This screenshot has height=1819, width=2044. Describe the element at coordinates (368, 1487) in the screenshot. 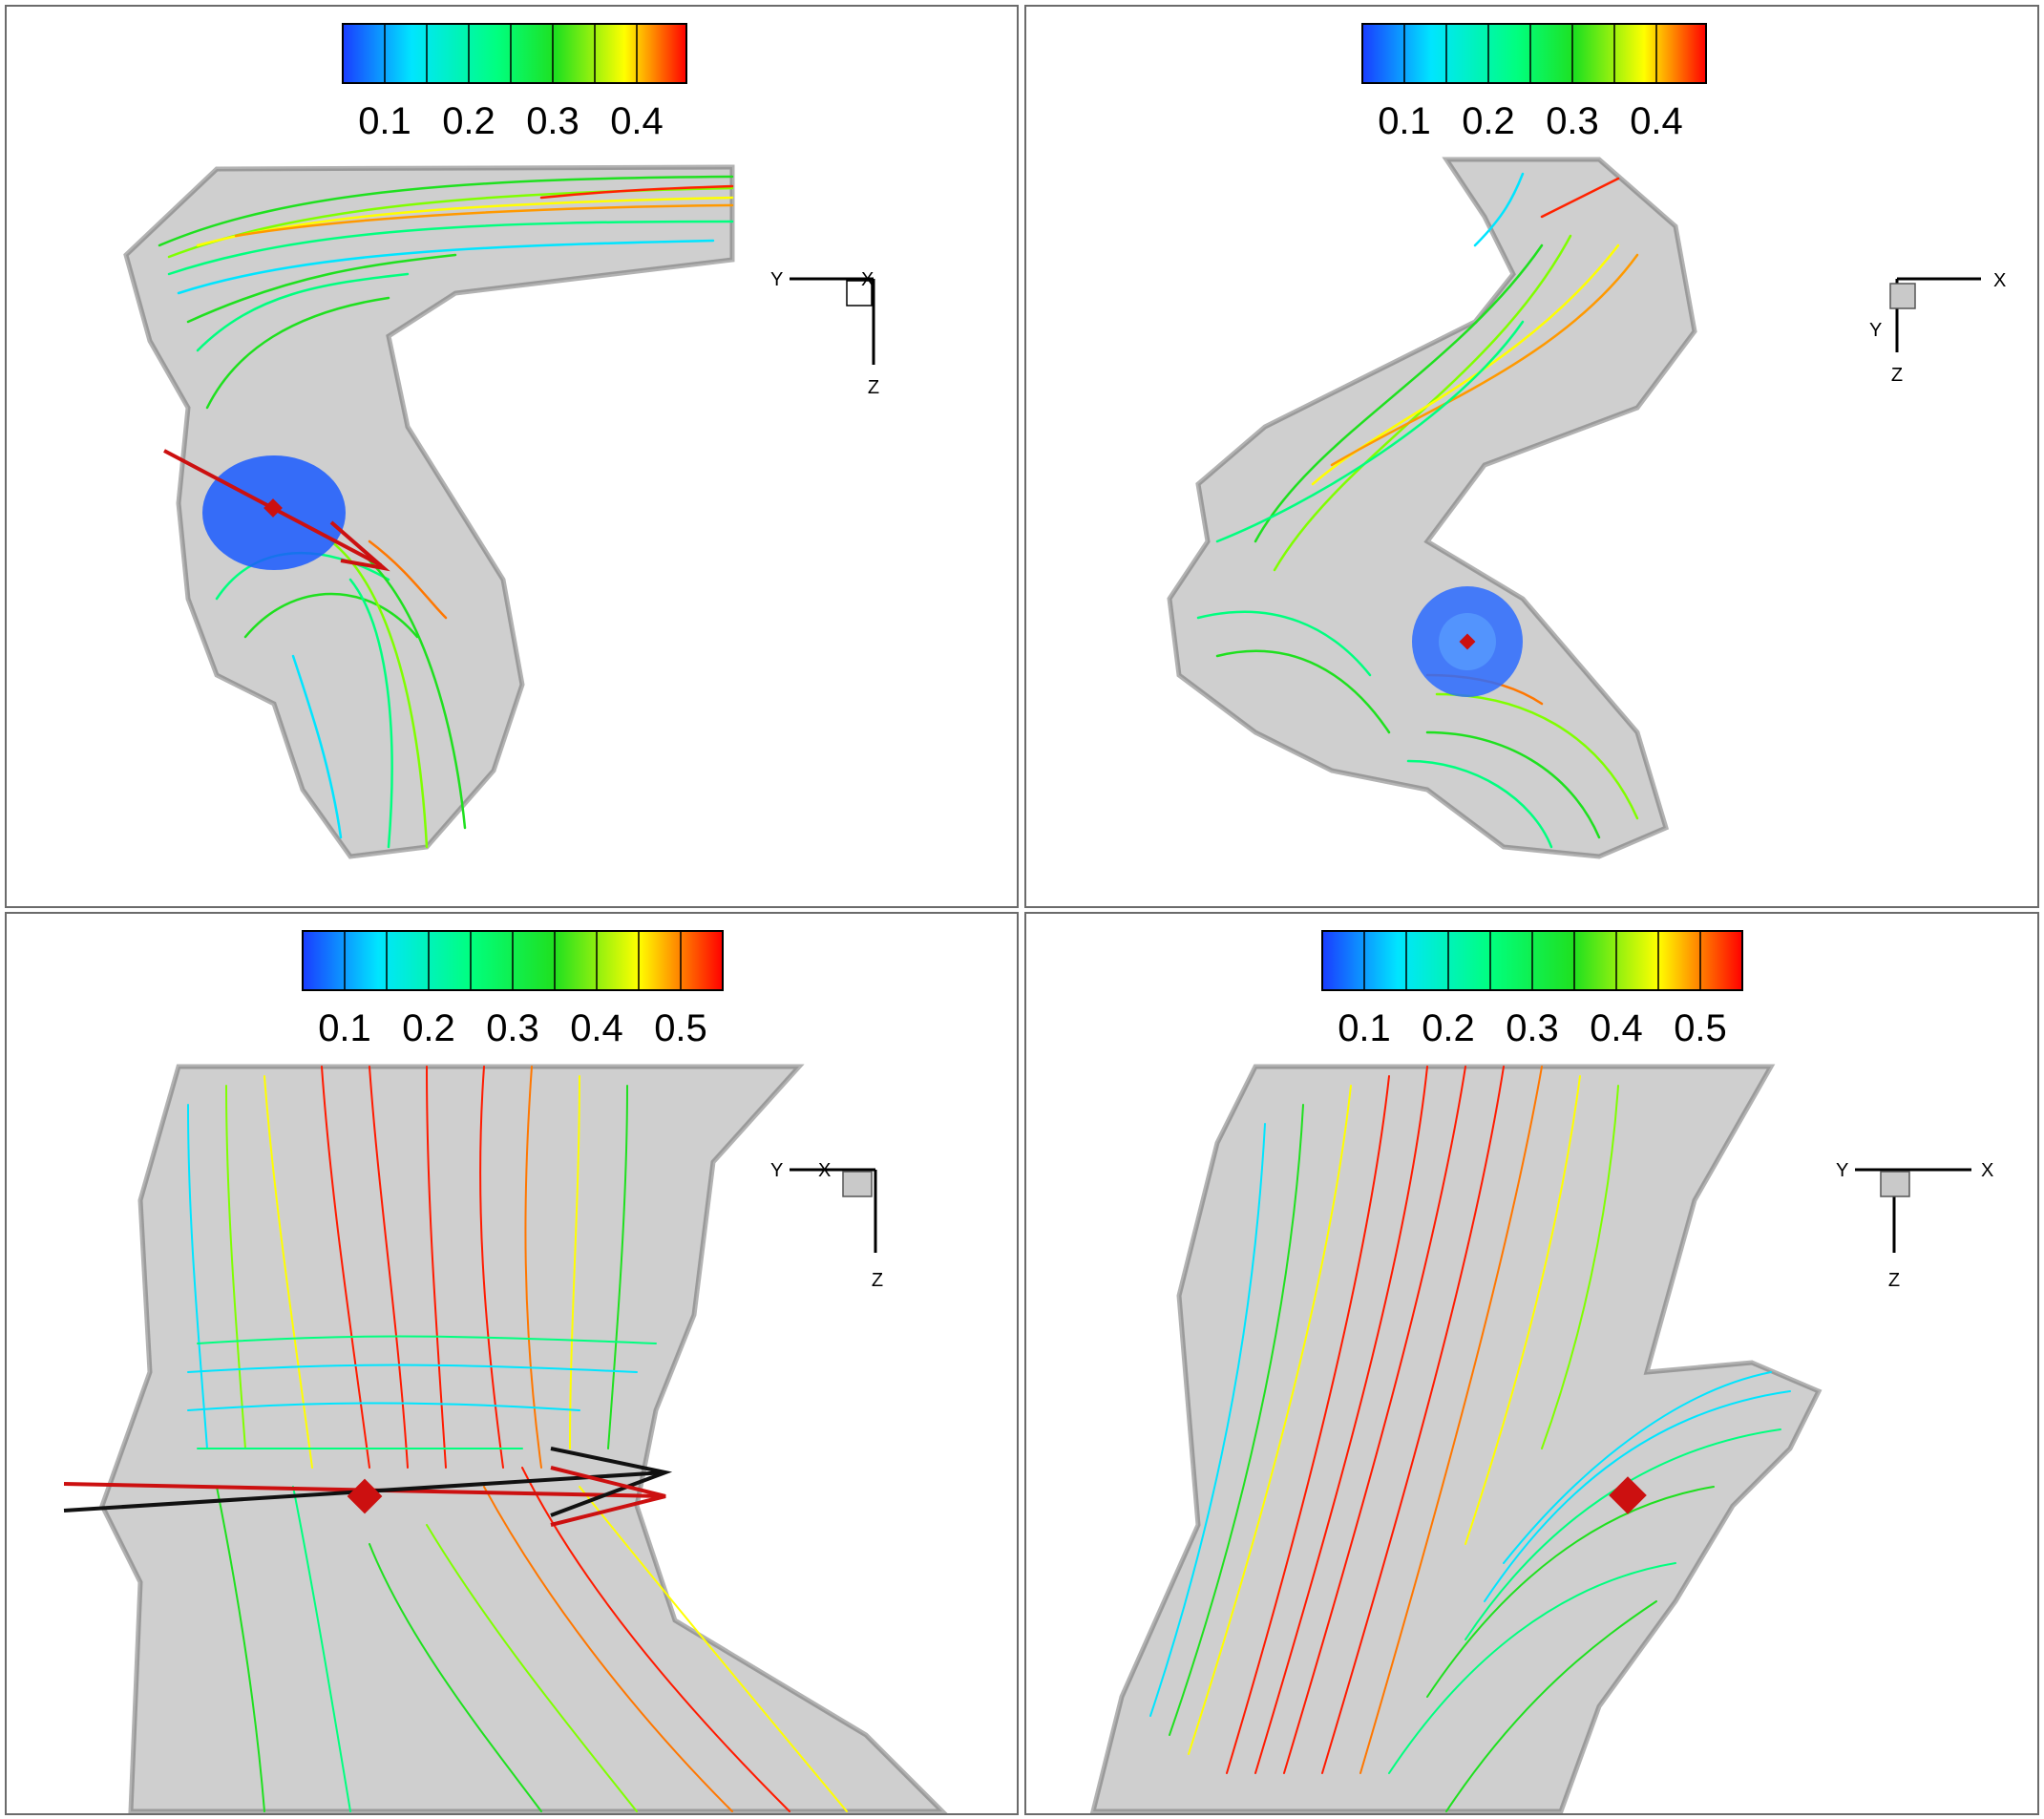

I see `inlet-vector-arrows` at that location.